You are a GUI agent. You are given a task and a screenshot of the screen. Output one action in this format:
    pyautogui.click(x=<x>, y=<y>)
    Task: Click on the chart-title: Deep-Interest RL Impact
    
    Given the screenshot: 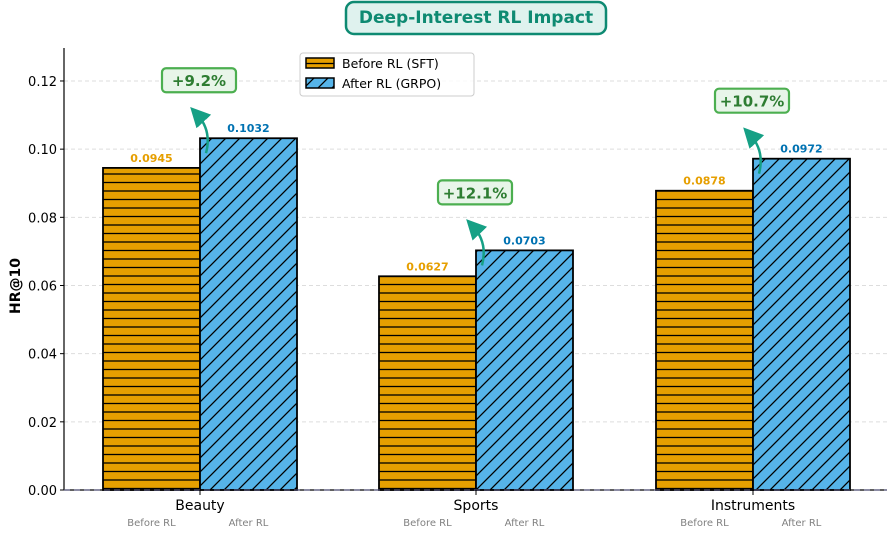 What is the action you would take?
    pyautogui.click(x=476, y=18)
    